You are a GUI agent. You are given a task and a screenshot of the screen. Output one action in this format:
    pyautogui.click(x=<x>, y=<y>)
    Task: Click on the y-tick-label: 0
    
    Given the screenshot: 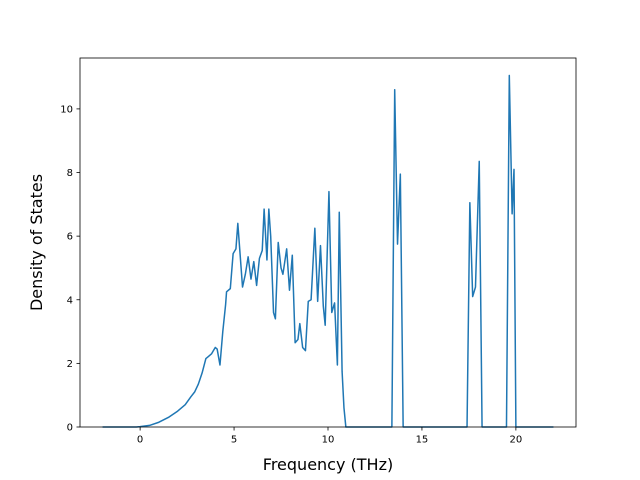 What is the action you would take?
    pyautogui.click(x=70, y=428)
    